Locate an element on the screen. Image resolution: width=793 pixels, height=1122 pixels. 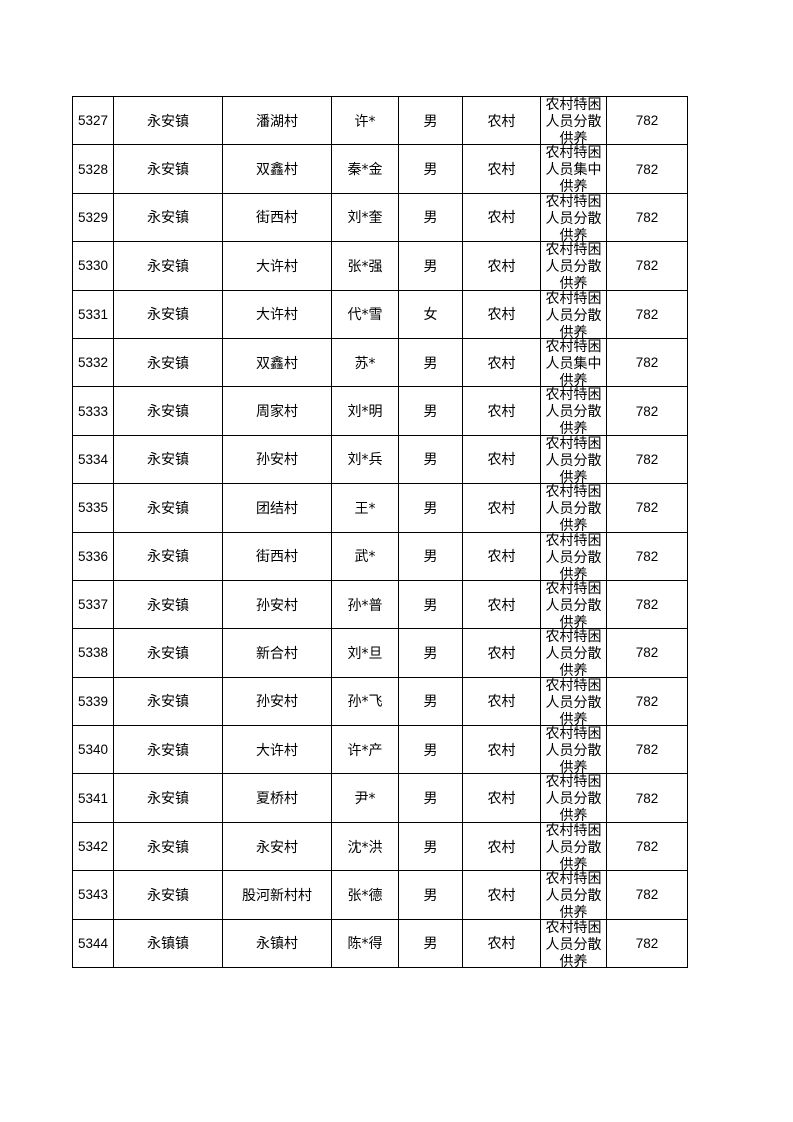
name-cell: 张*德 is located at coordinates (365, 895).